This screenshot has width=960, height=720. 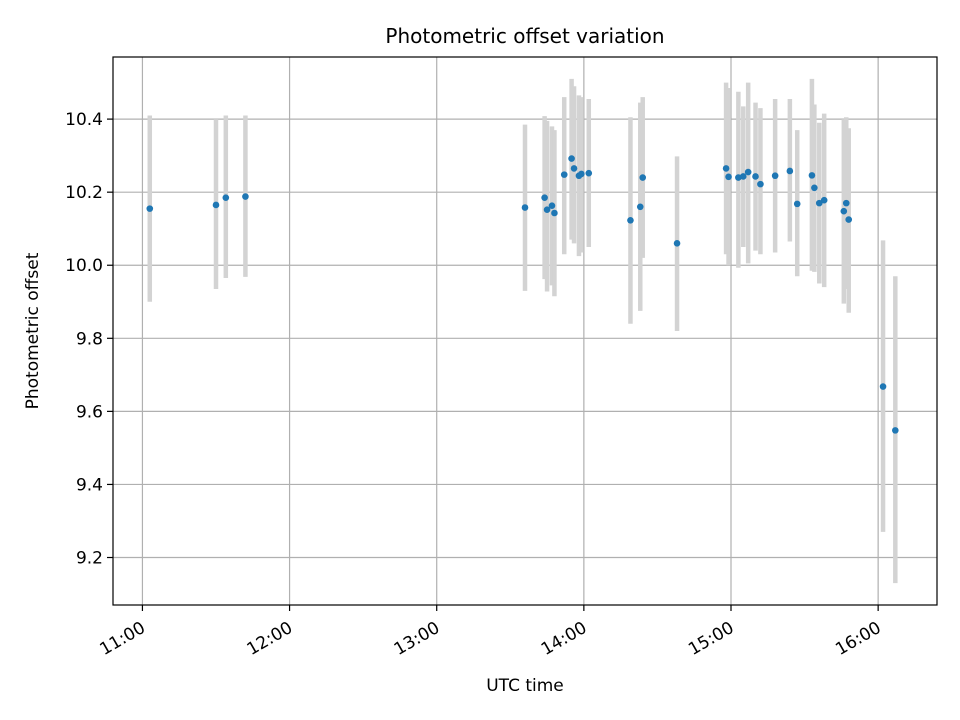 I want to click on chart-title: Photometric offset variation, so click(x=524, y=36).